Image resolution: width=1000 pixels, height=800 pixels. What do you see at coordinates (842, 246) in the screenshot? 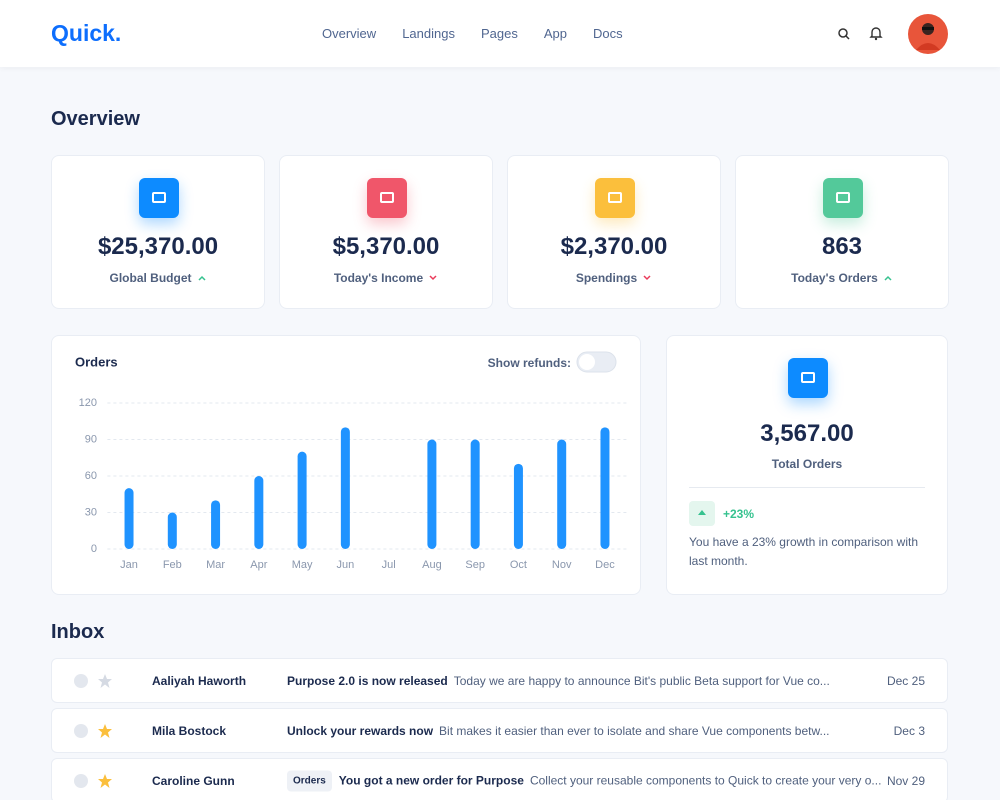
I see `stat-value: 863` at bounding box center [842, 246].